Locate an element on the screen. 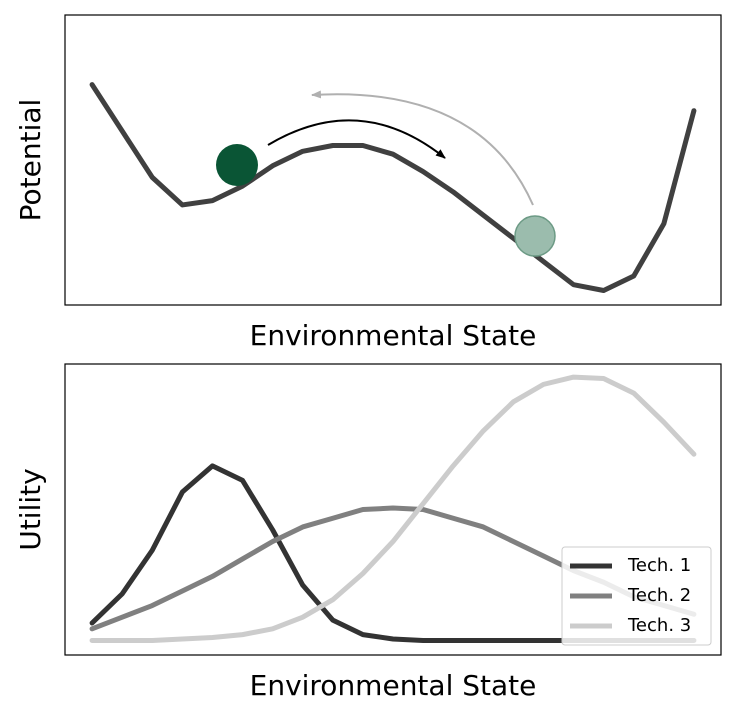 This screenshot has height=723, width=736. y-axis-label: Potential is located at coordinates (30, 160).